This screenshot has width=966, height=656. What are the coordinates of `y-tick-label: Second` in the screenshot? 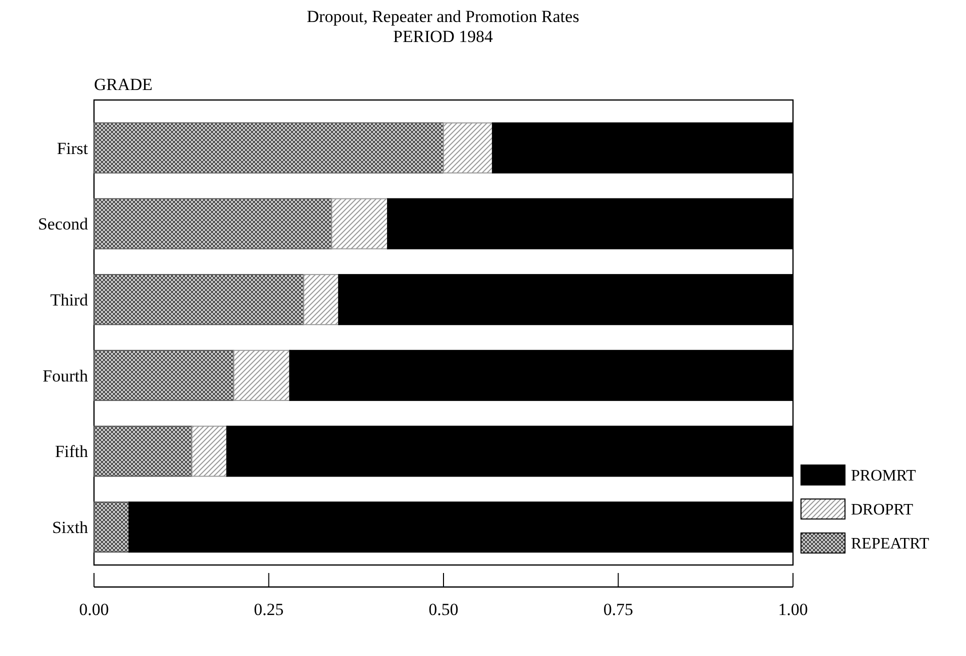 It's located at (63, 224).